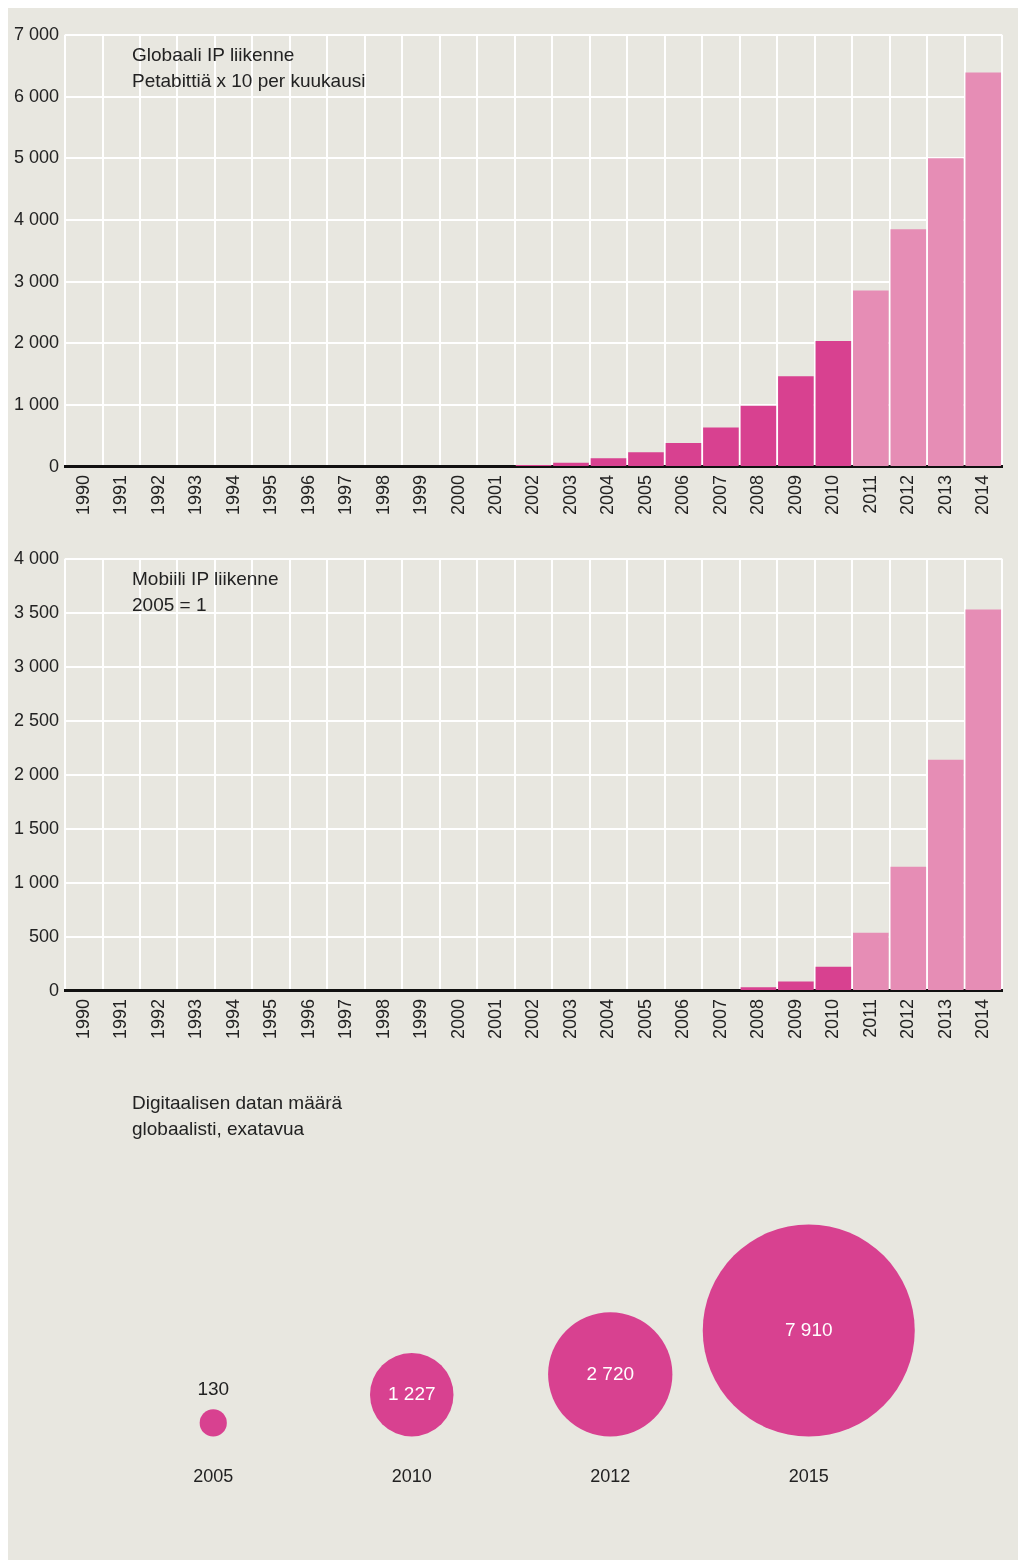 This screenshot has height=1560, width=1018. I want to click on text: Petabittiä x 10 per kuukausi, so click(249, 81).